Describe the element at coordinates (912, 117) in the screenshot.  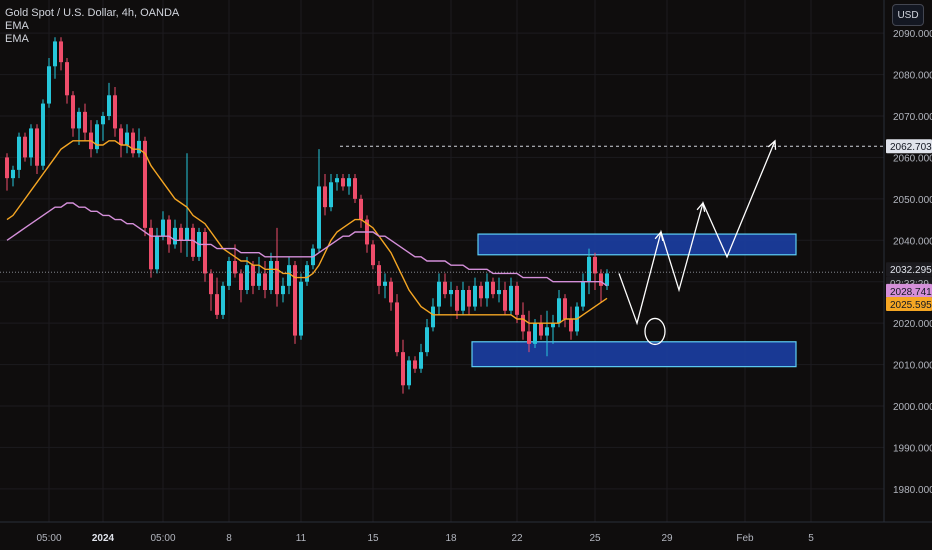
I see `y-tick-label: 2070.000` at that location.